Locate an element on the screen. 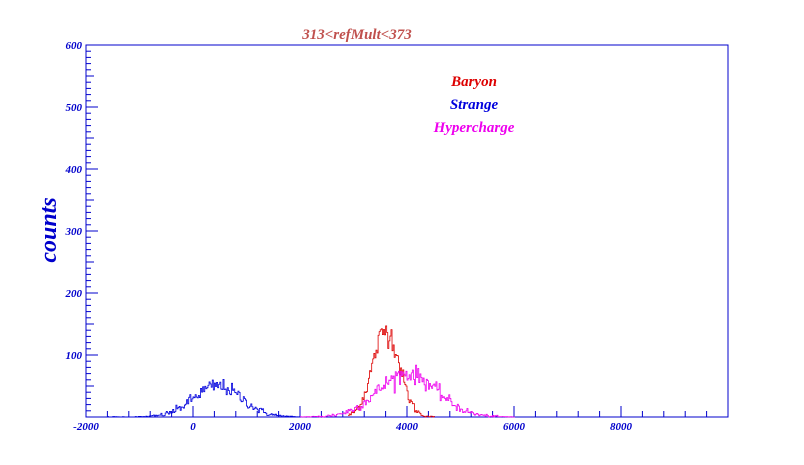 Image resolution: width=804 pixels, height=465 pixels. x-tick-label: 2000 is located at coordinates (300, 427).